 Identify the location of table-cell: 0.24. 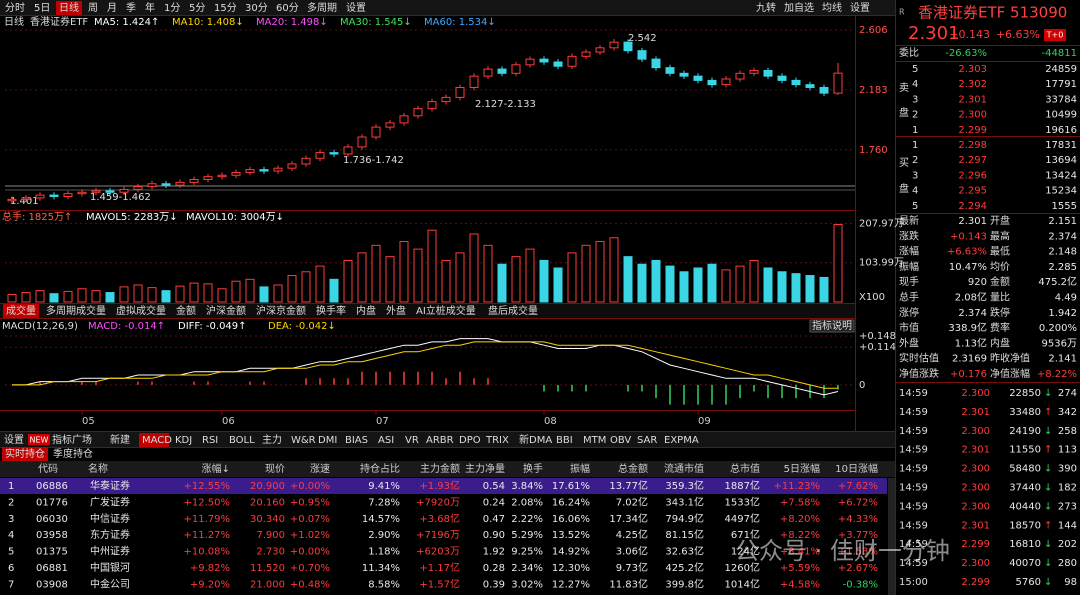
(494, 502).